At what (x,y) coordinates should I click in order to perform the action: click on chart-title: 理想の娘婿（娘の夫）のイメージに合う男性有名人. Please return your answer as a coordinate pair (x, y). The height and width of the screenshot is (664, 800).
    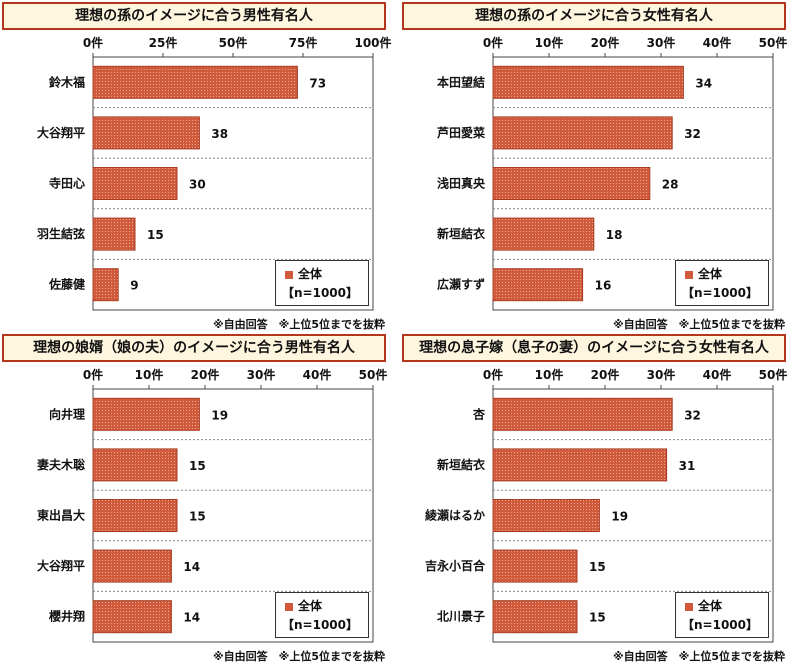
    Looking at the image, I should click on (194, 348).